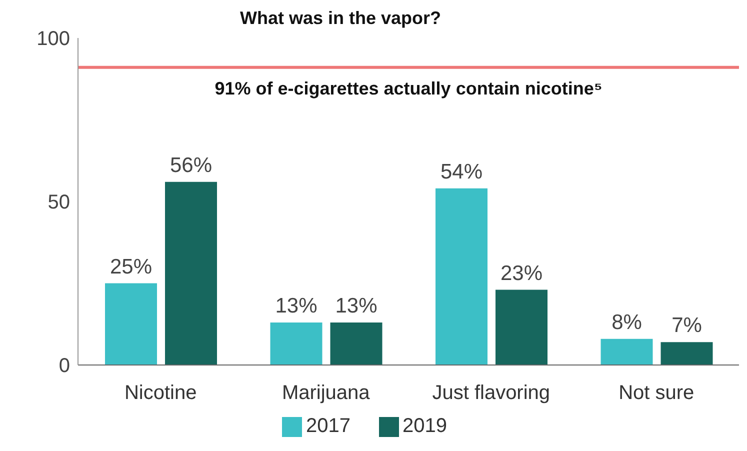 This screenshot has width=747, height=451. I want to click on x-tick-label: Just flavoring, so click(491, 393).